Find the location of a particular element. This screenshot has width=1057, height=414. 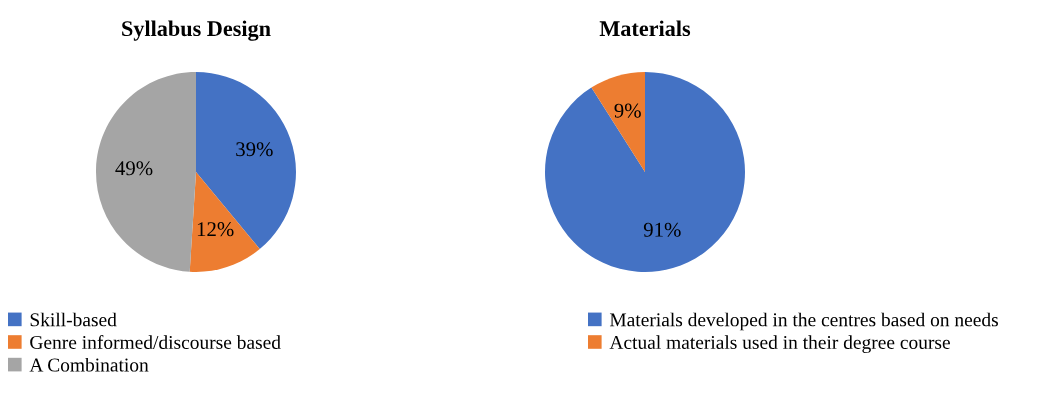

legend-label: A Combination is located at coordinates (89, 364).